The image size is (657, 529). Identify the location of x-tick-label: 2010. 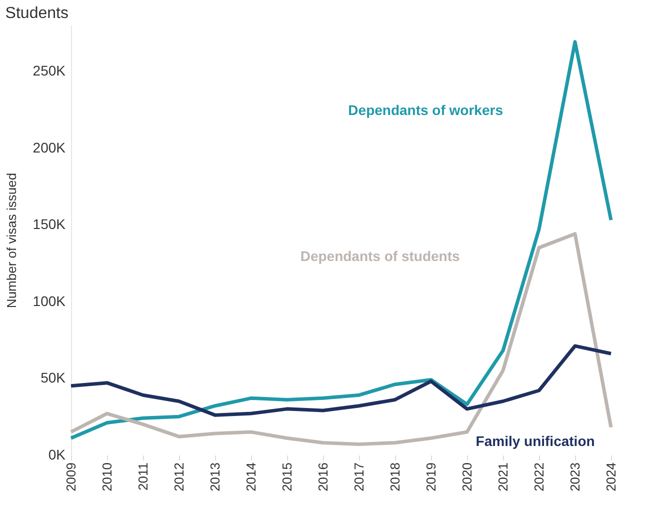
(107, 477).